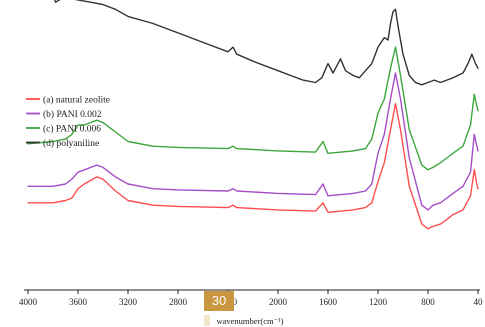 This screenshot has height=327, width=485. What do you see at coordinates (72, 129) in the screenshot?
I see `legend-entry: (c) PANI 0.006` at bounding box center [72, 129].